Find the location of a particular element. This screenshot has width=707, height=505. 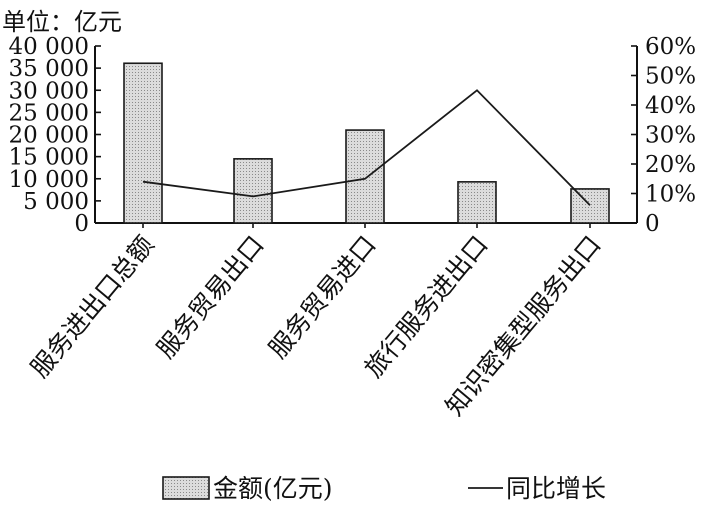

right-tick-label: 30% is located at coordinates (670, 136).